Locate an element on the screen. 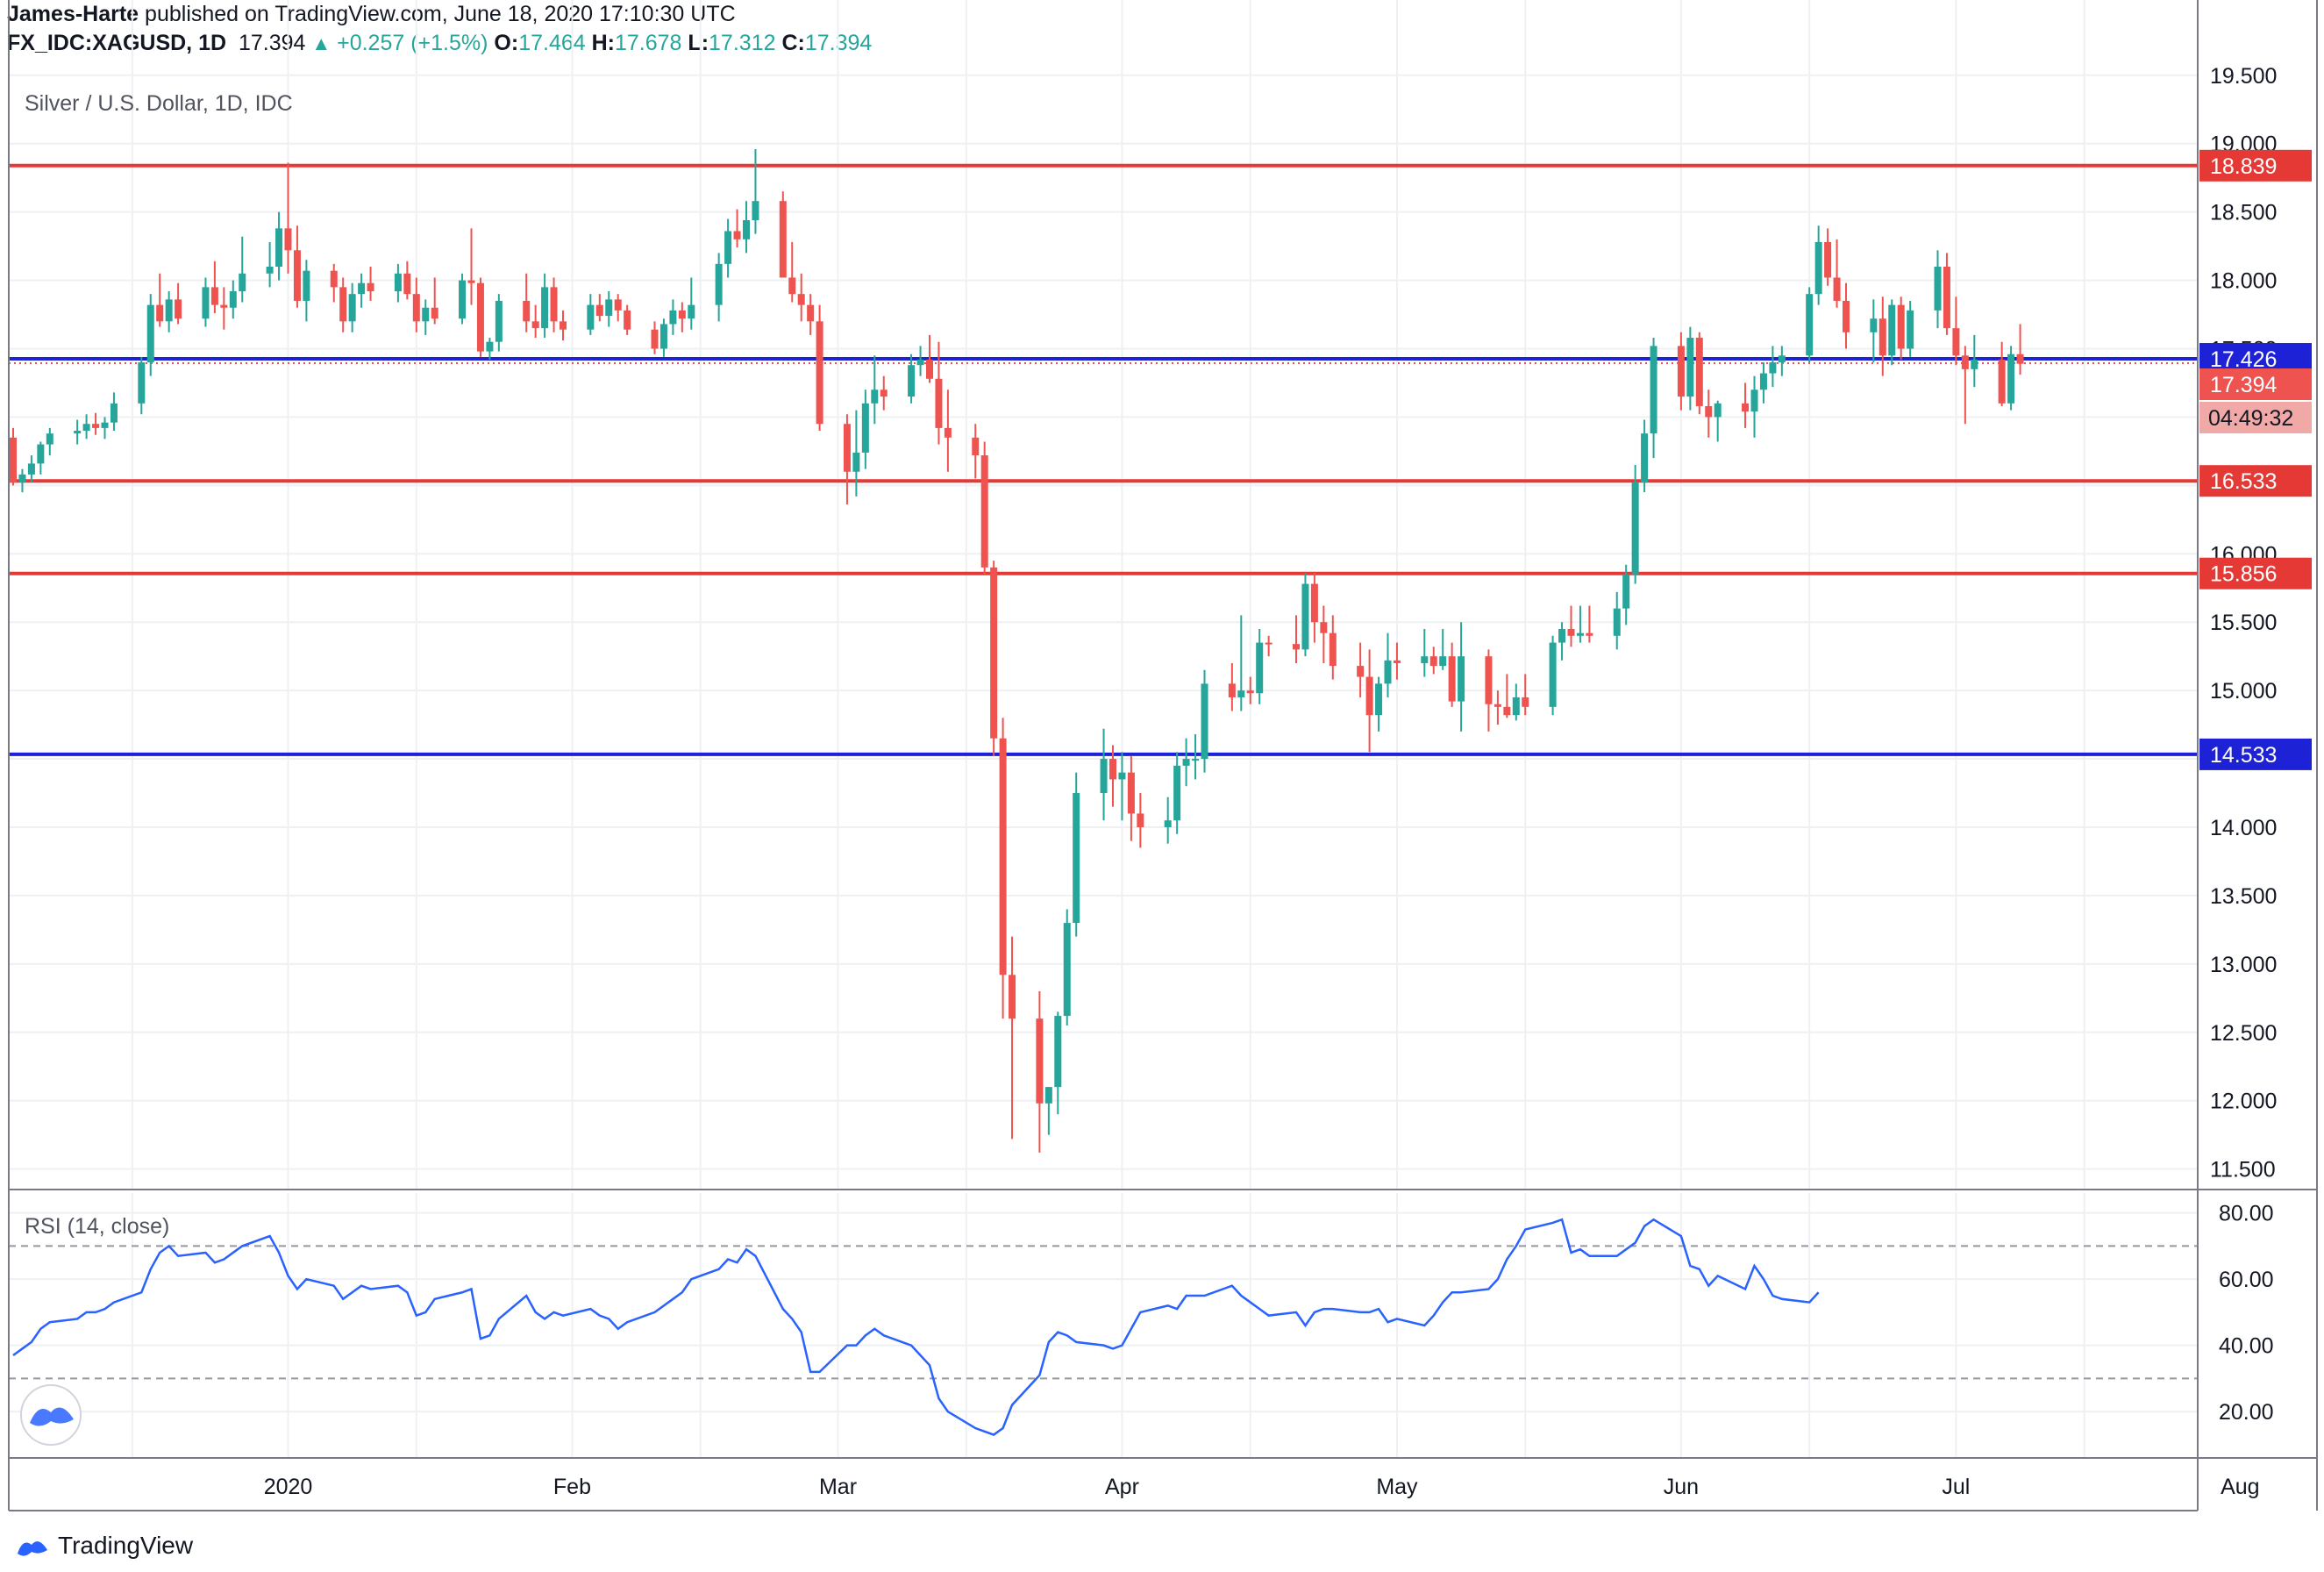  last-price-tag is located at coordinates (2255, 384).